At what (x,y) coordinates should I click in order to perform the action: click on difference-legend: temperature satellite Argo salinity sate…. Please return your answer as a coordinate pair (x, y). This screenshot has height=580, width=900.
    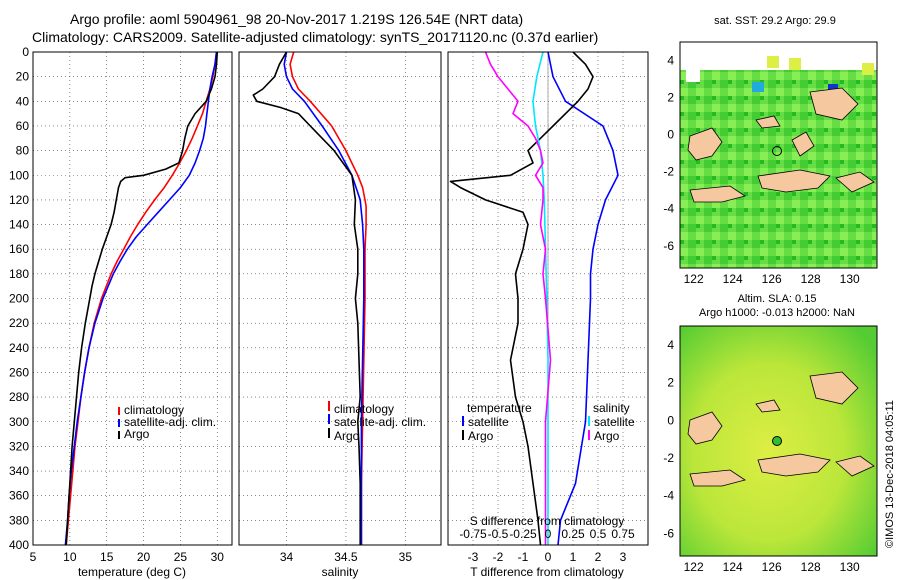
    Looking at the image, I should click on (548, 422).